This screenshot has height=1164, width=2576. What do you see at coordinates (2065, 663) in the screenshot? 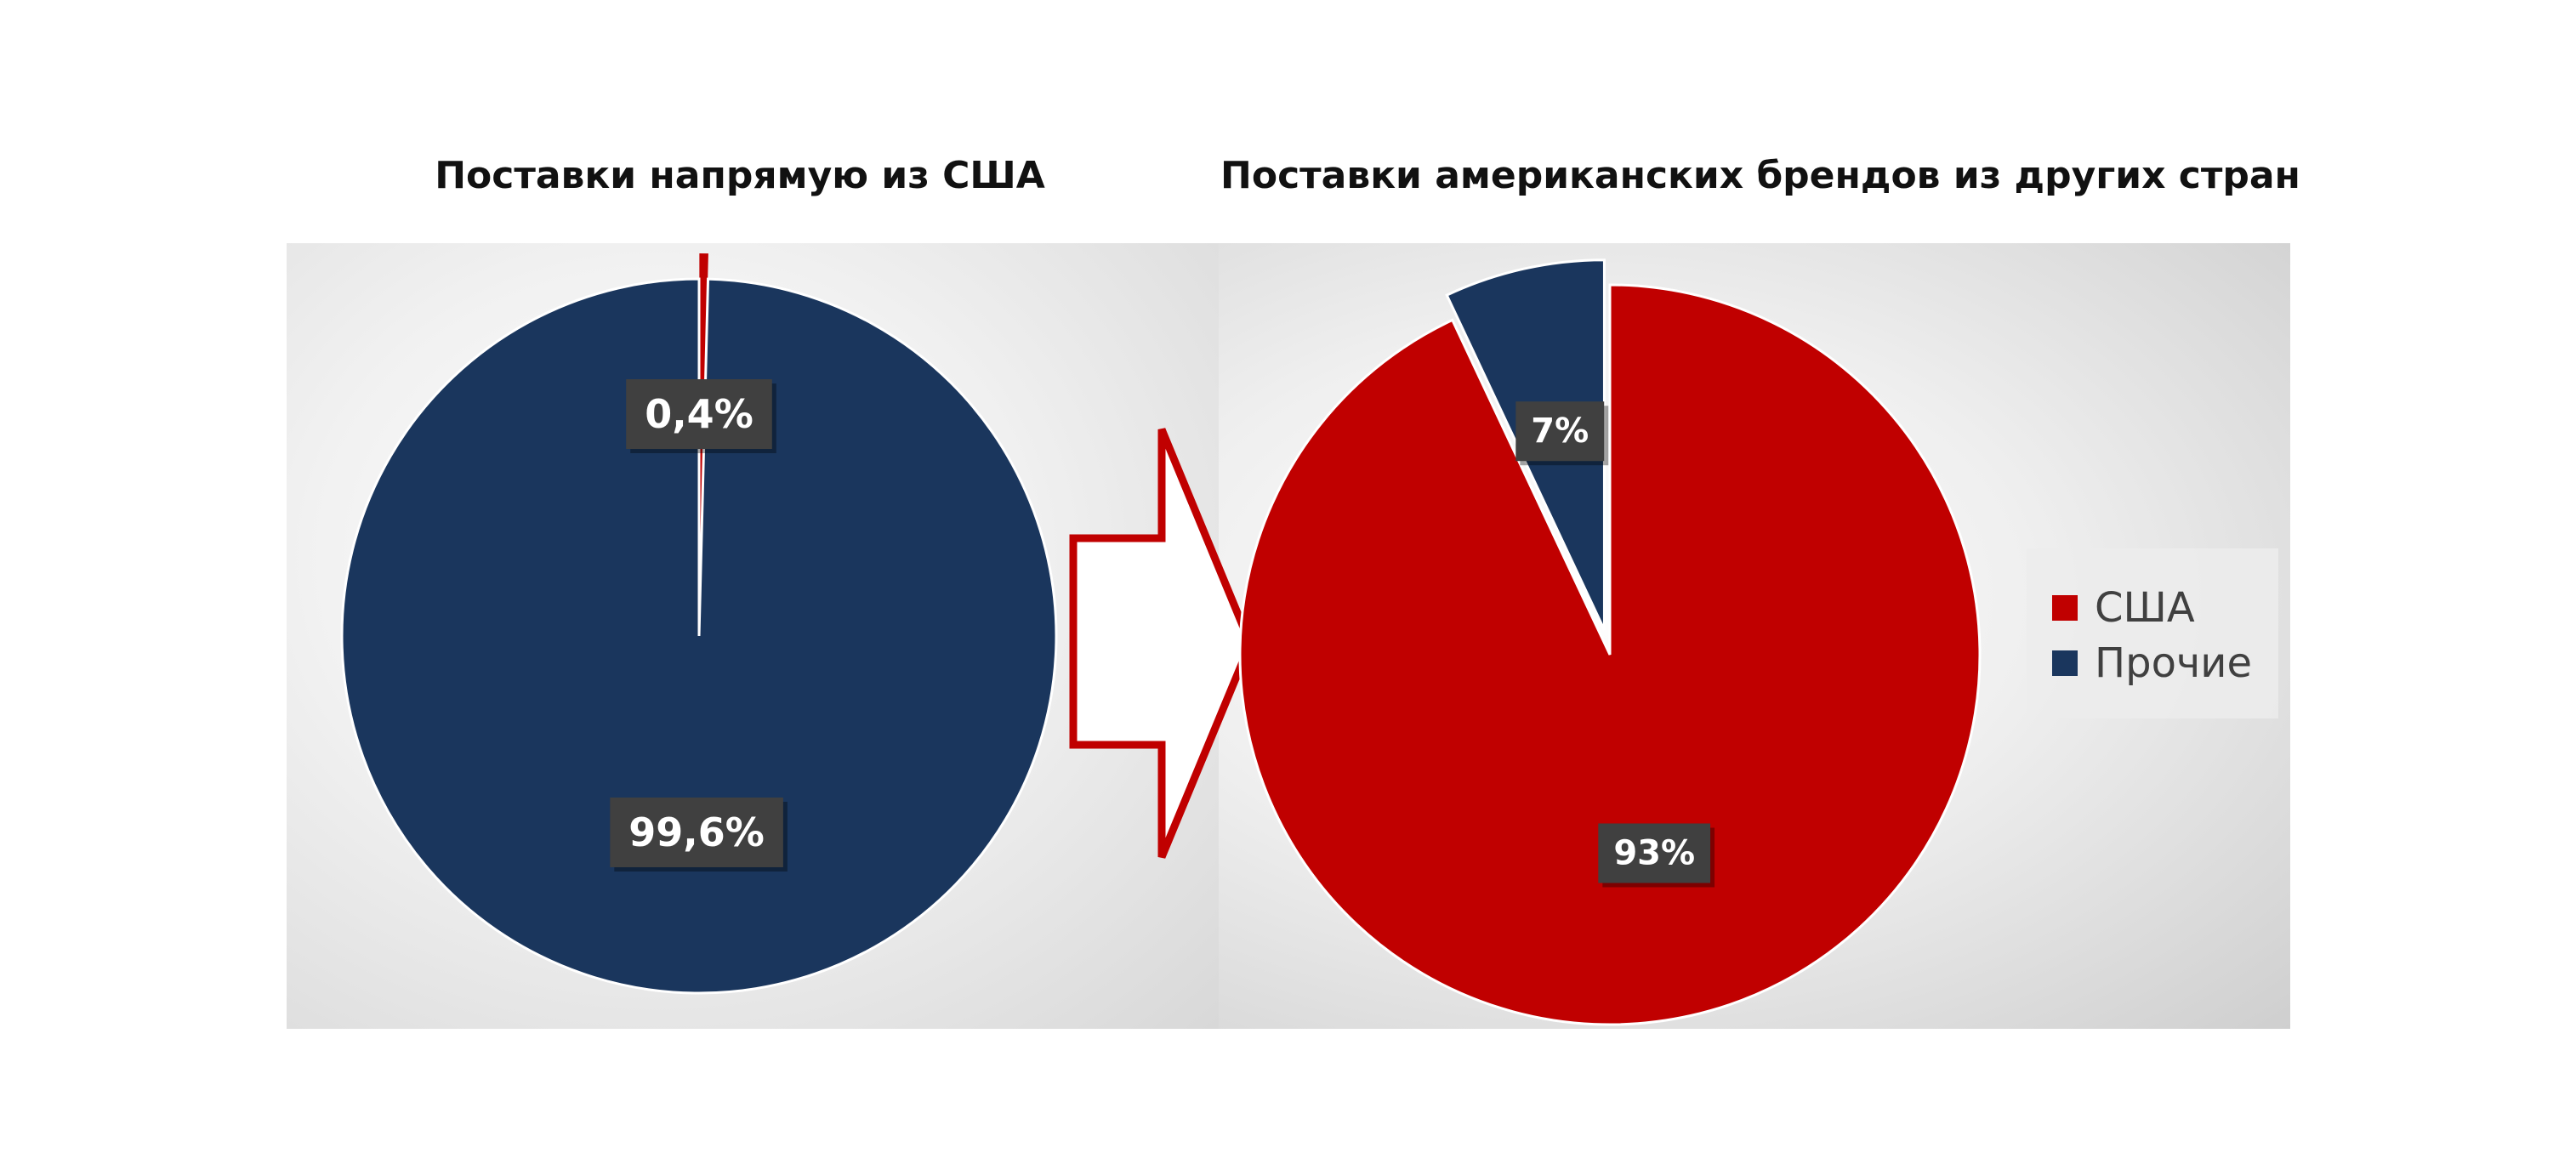
I see `legend-swatch-other` at bounding box center [2065, 663].